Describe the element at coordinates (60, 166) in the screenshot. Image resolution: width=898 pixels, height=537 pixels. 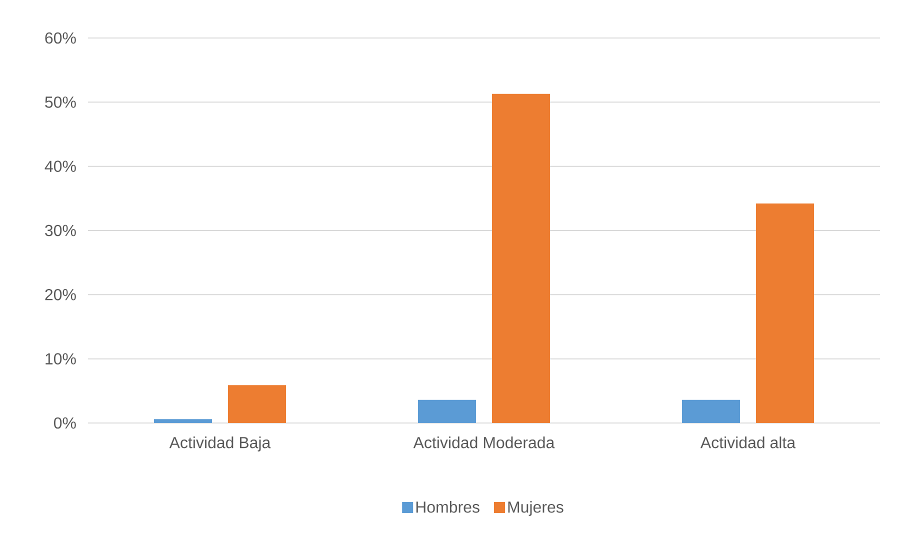
I see `y-tick-label: 40%` at that location.